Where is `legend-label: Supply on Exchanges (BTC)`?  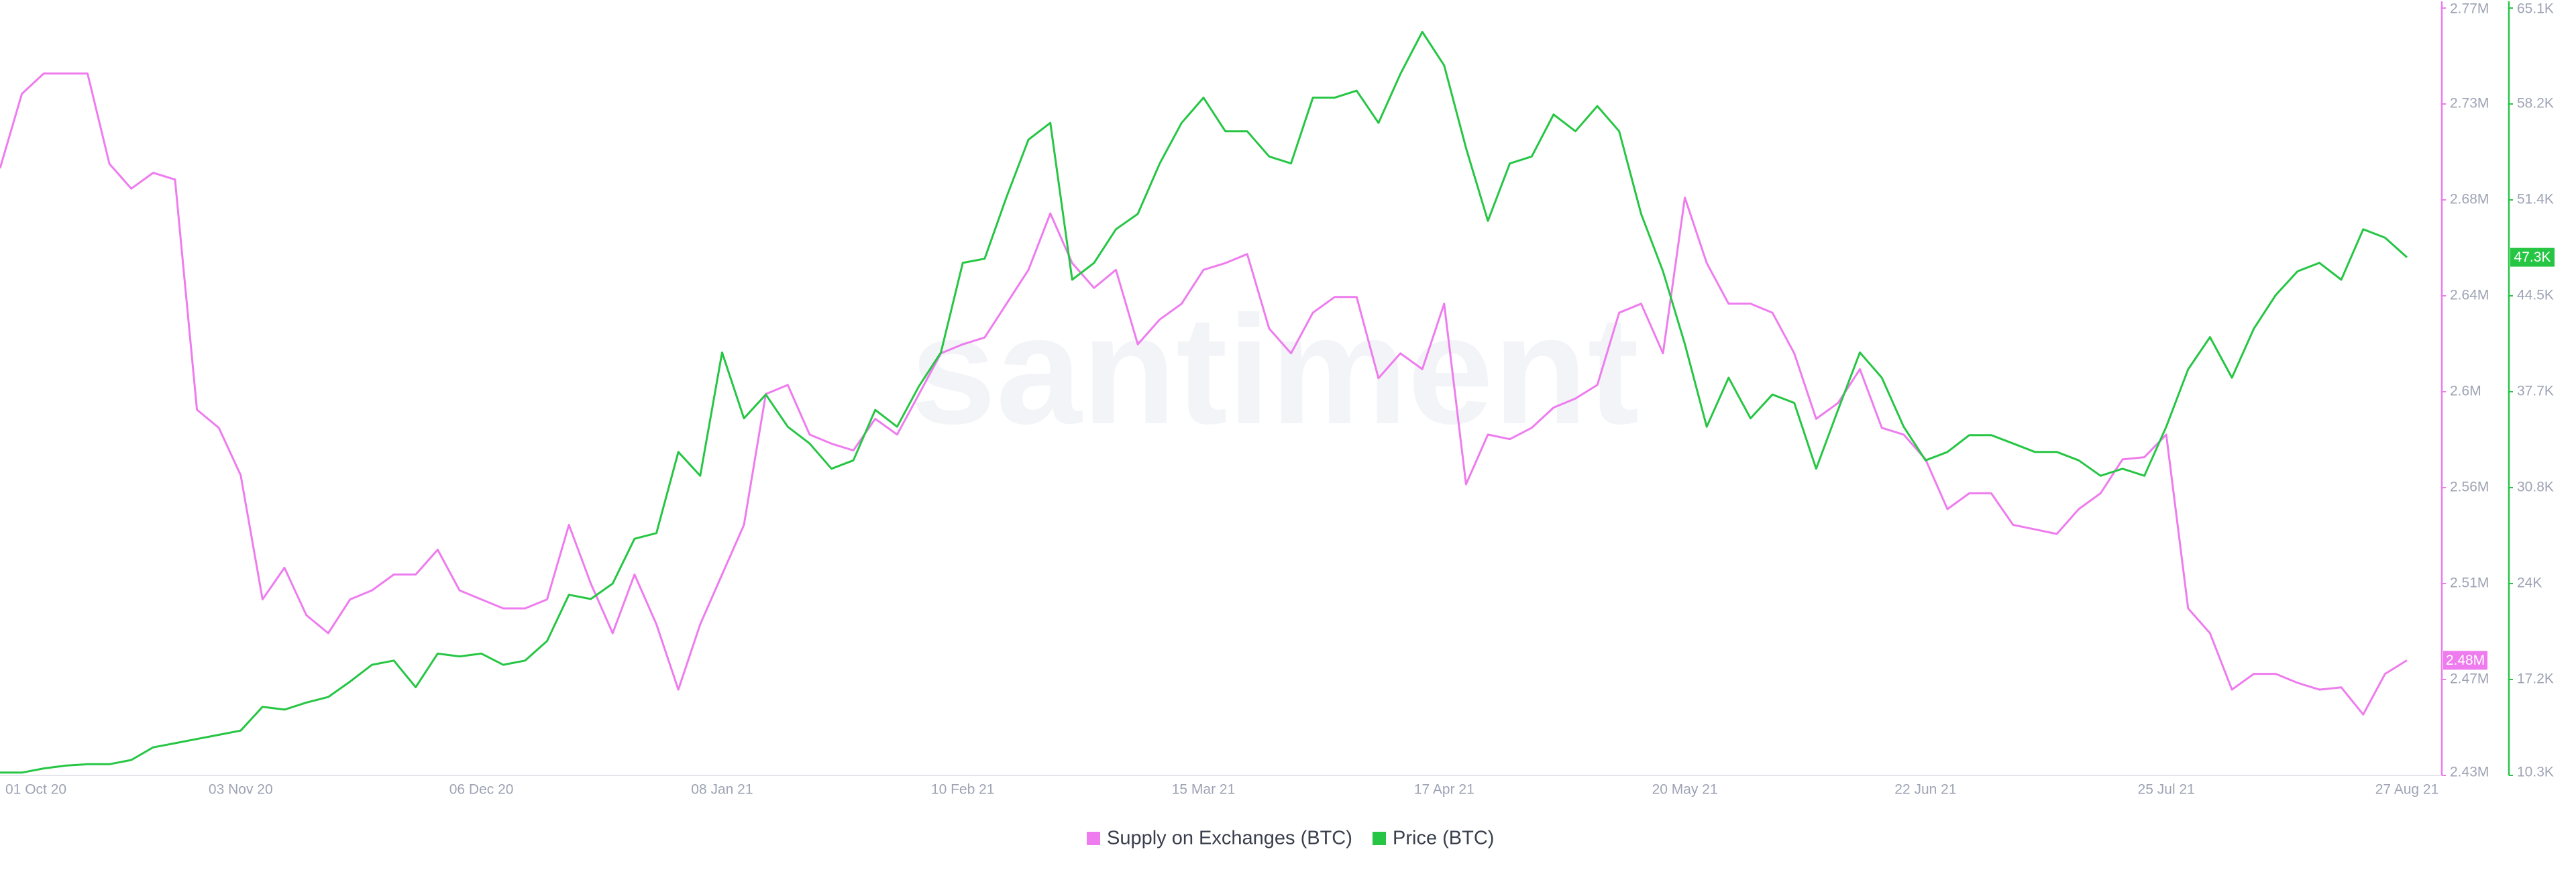
legend-label: Supply on Exchanges (BTC) is located at coordinates (1229, 839).